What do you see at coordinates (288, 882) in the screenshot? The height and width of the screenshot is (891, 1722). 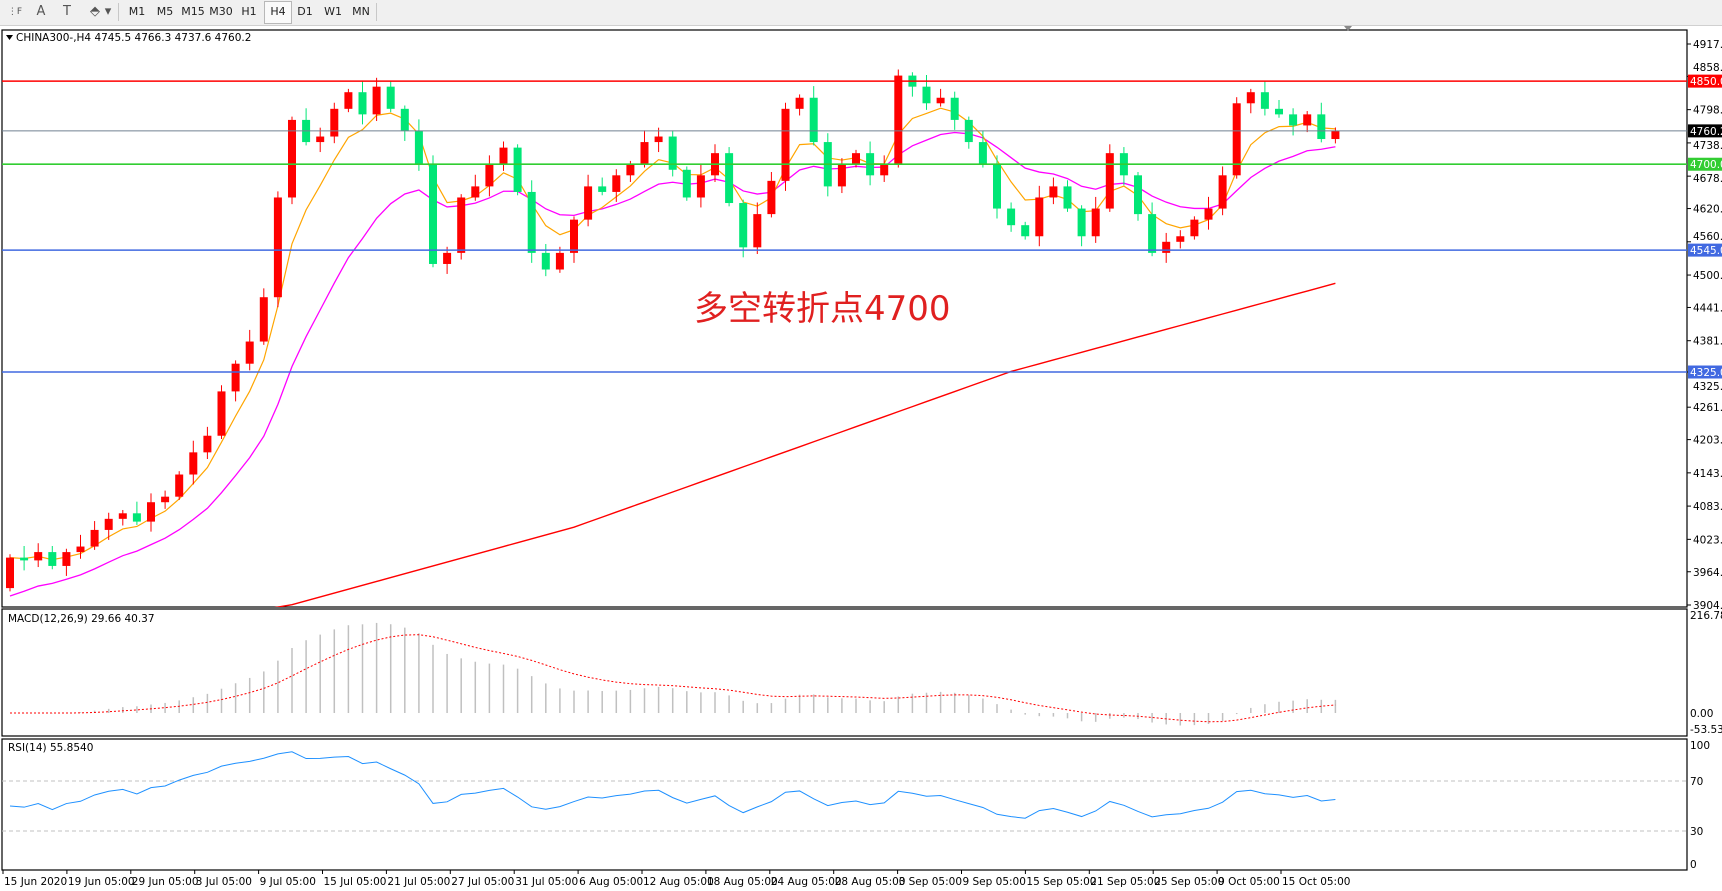 I see `time-tick-label: 9 Jul 05:00` at bounding box center [288, 882].